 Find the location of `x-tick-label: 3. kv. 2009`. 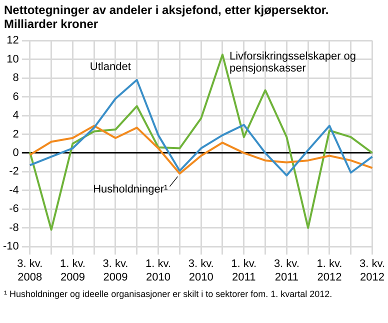

x-tick-label: 3. kv. 2009 is located at coordinates (115, 271).